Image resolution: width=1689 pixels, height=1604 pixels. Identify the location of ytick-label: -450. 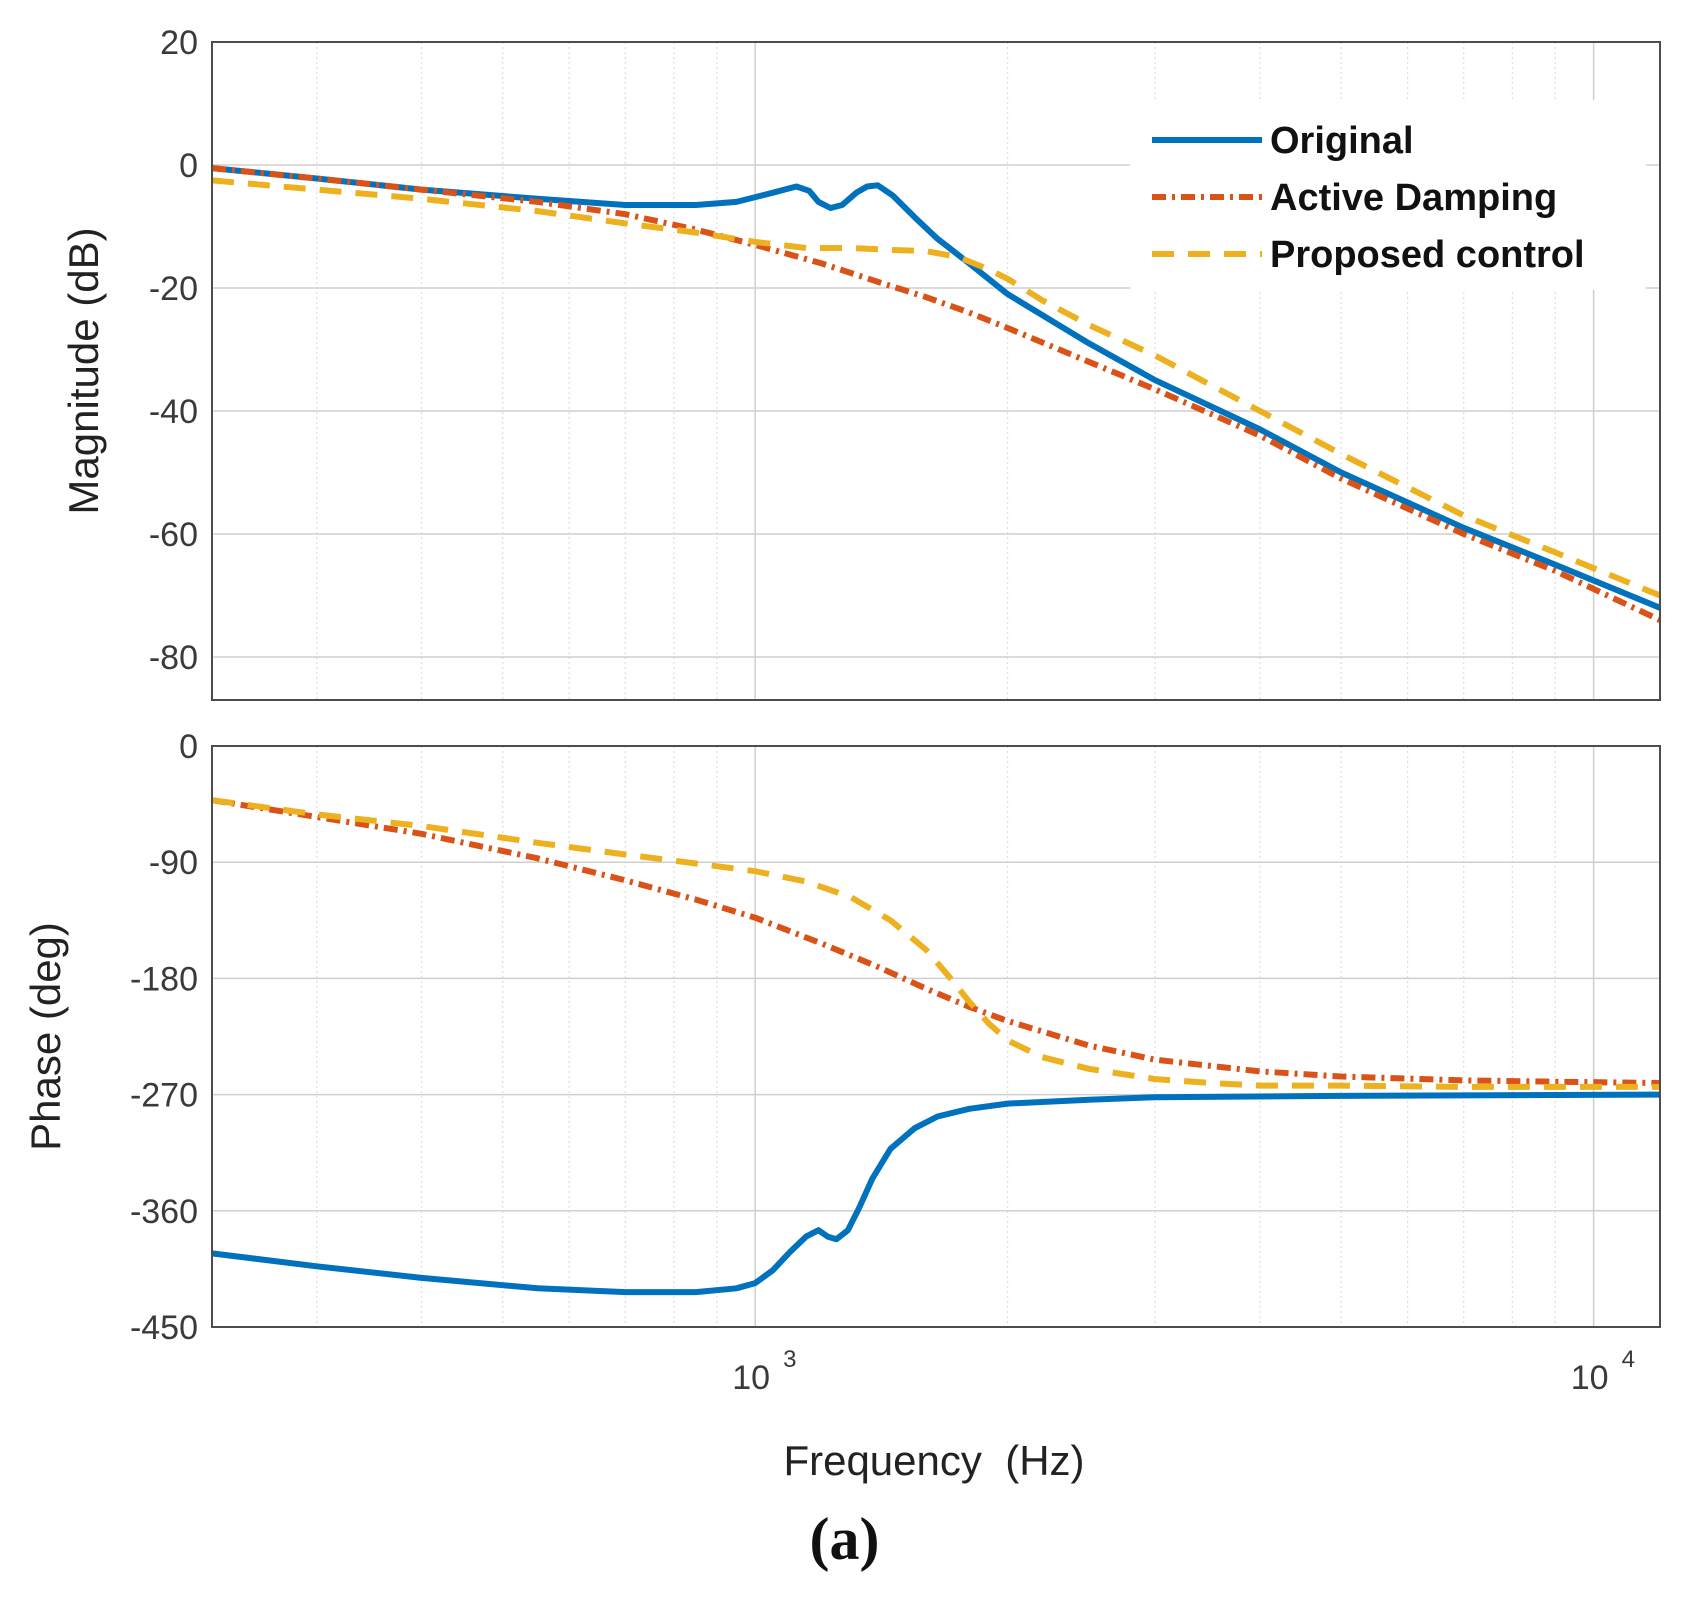
(164, 1328).